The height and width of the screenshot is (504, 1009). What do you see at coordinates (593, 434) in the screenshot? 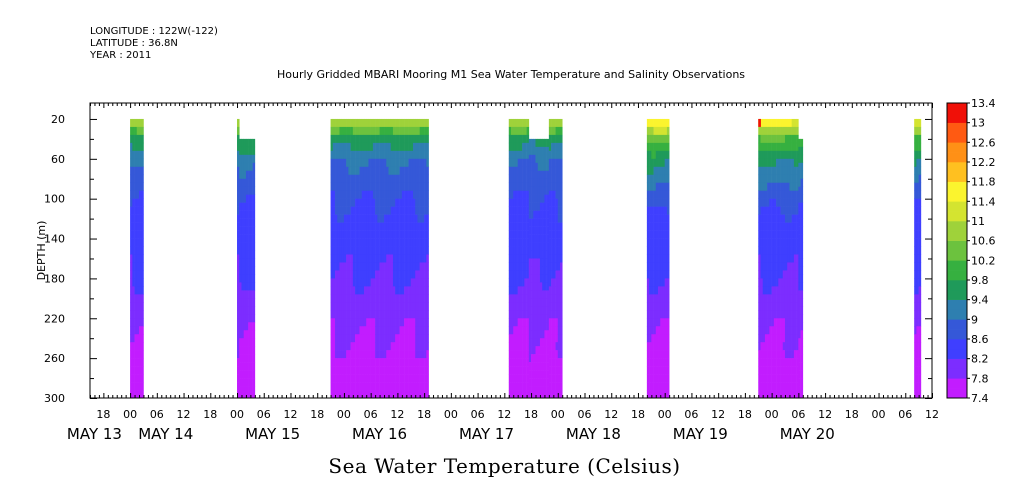
I see `x-day-label: MAY 18` at bounding box center [593, 434].